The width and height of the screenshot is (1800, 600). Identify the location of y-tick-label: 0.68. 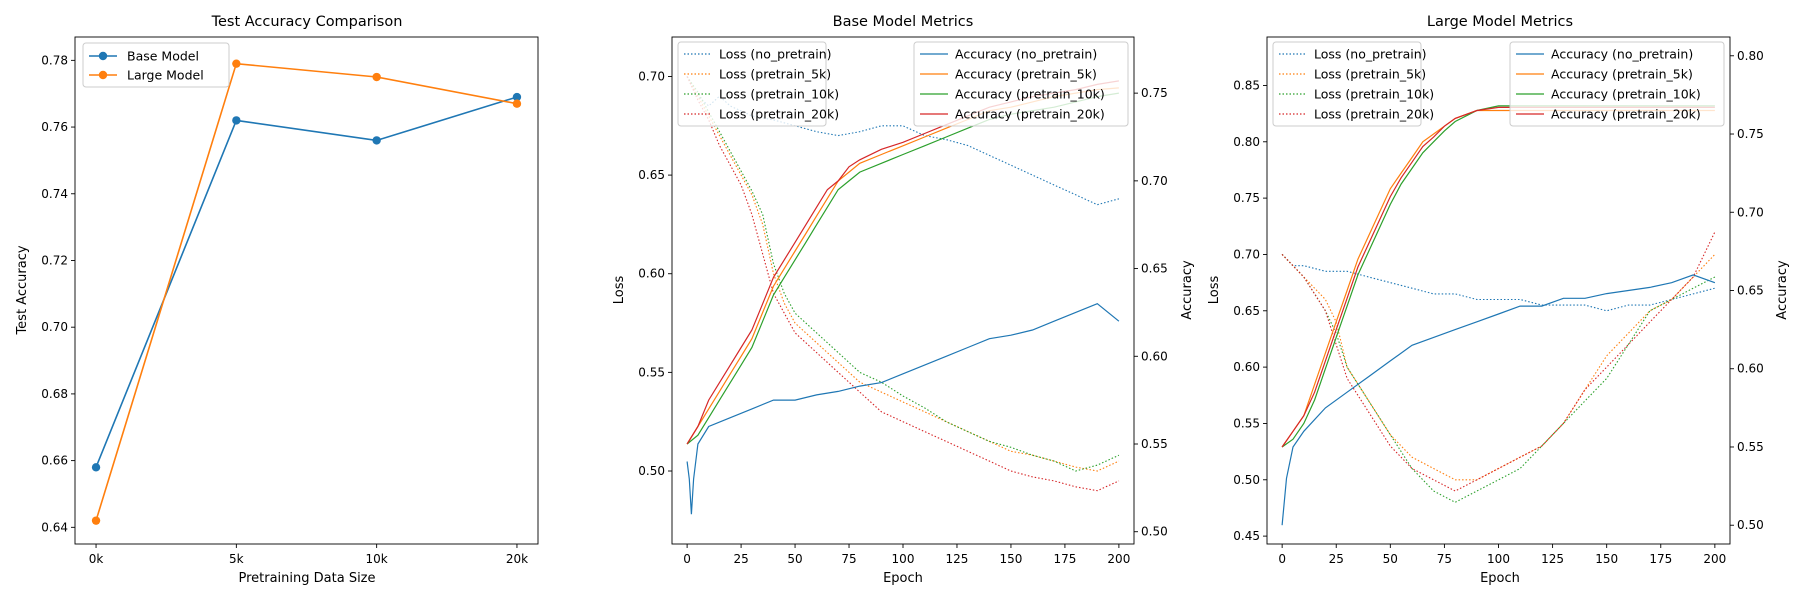
(54, 394).